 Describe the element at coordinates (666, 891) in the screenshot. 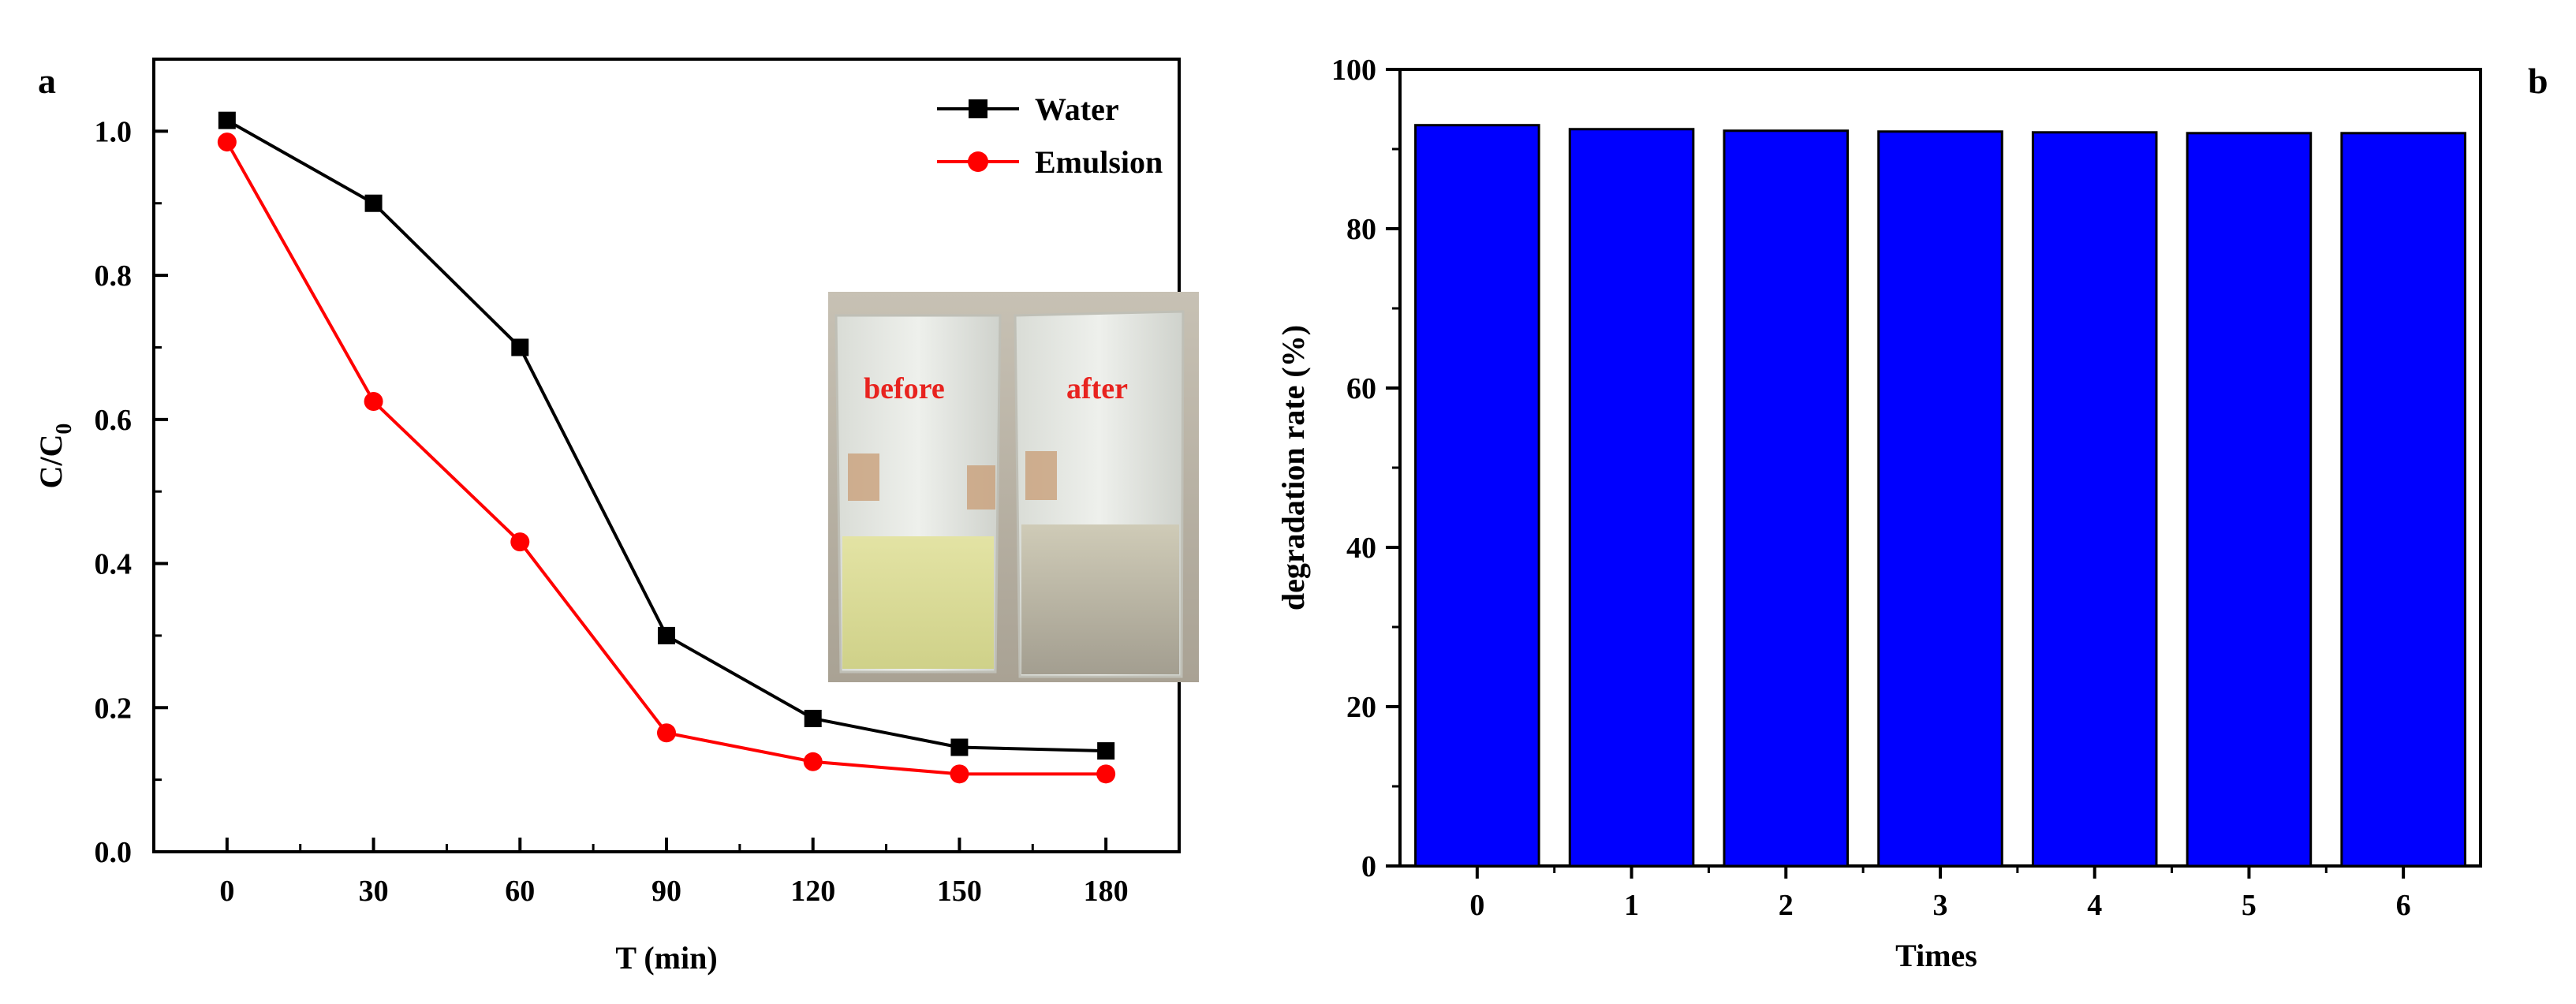

I see `x-tick-label-a: 90` at that location.